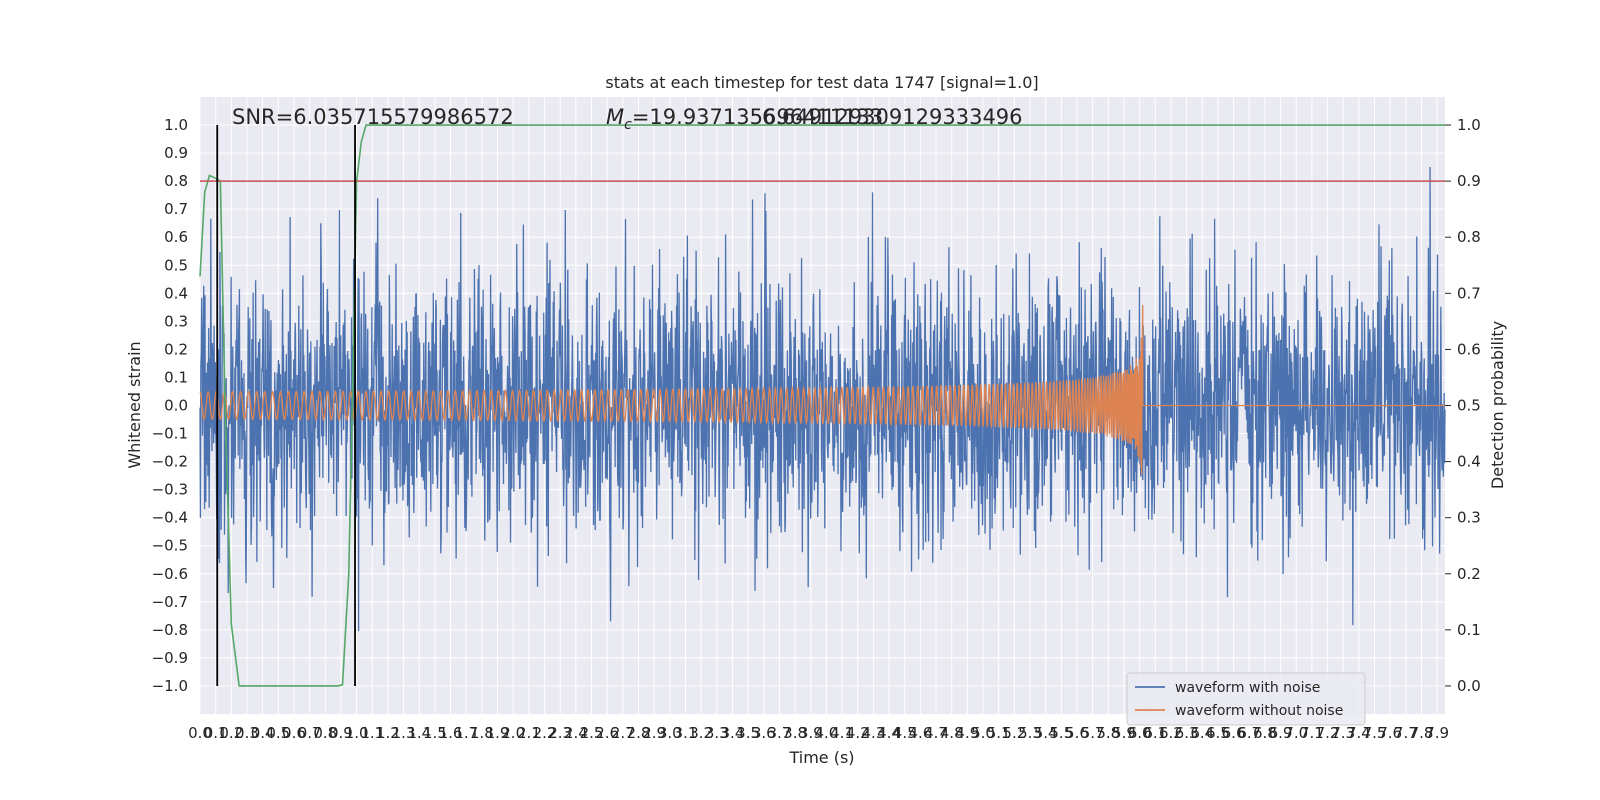 This screenshot has width=1600, height=800. Describe the element at coordinates (1406, 733) in the screenshot. I see `x-tick-label: 7.7` at that location.